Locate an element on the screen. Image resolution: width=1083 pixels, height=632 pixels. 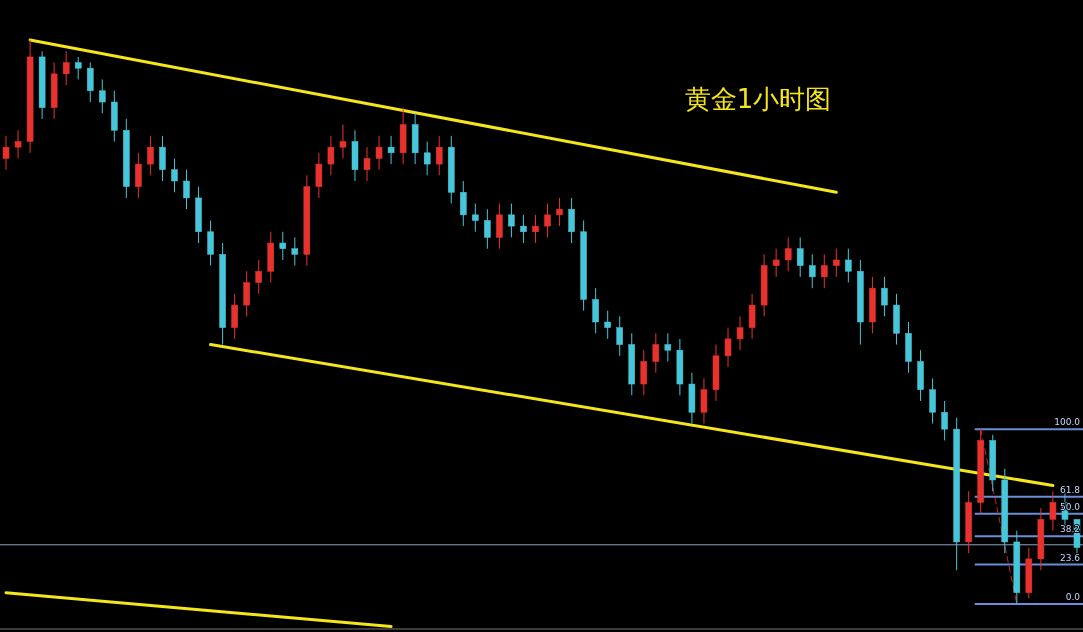
annotation: 61.8 is located at coordinates (1069, 489).